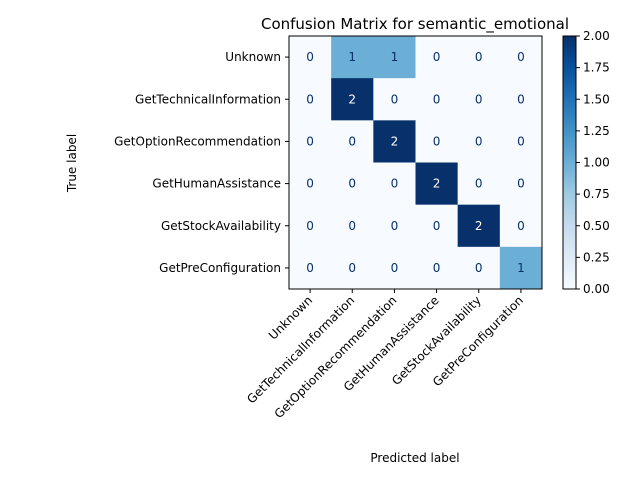 Image resolution: width=640 pixels, height=480 pixels. Describe the element at coordinates (569, 162) in the screenshot. I see `colorbar` at that location.